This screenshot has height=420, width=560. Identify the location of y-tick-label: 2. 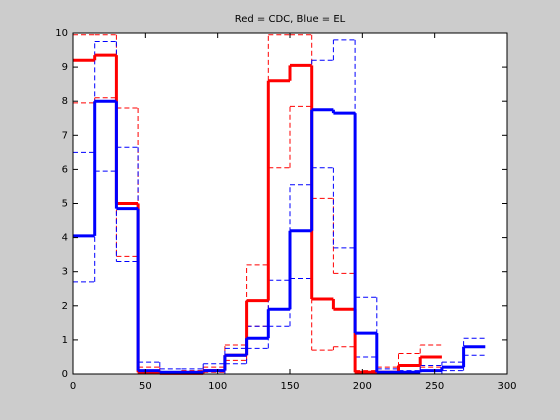
(65, 306).